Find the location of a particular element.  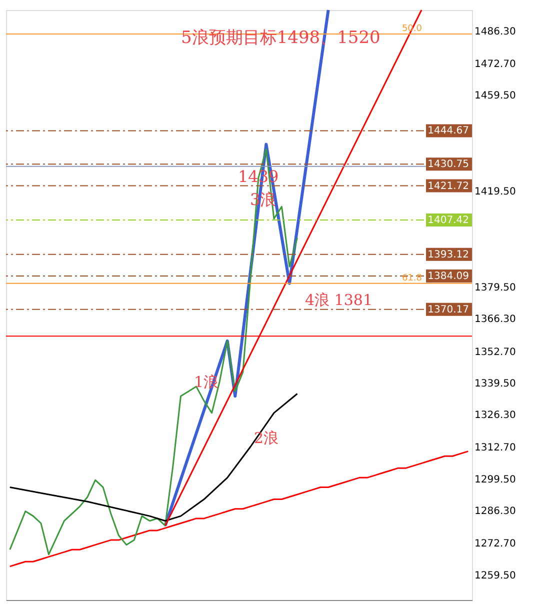

ref-line-label: 1393.12 is located at coordinates (448, 254).